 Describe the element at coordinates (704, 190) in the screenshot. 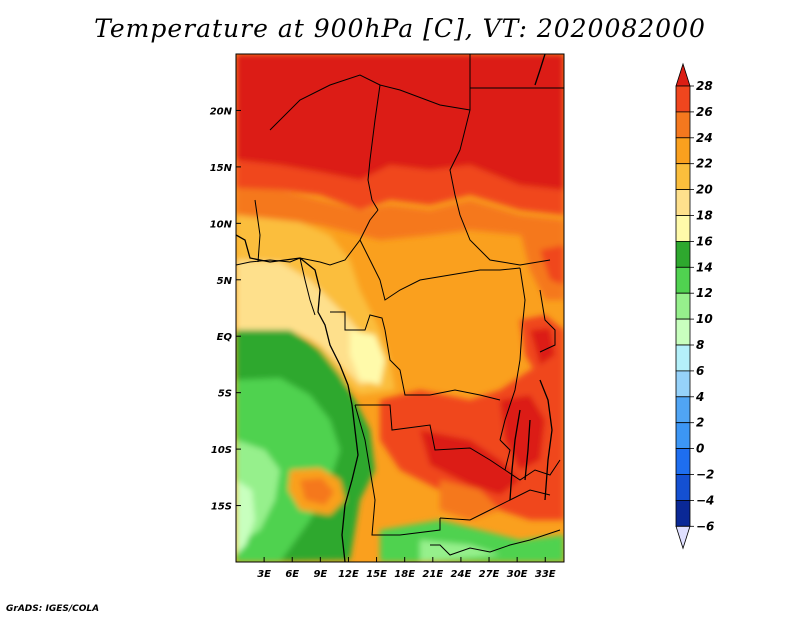

I see `colorbar-label: 20` at that location.